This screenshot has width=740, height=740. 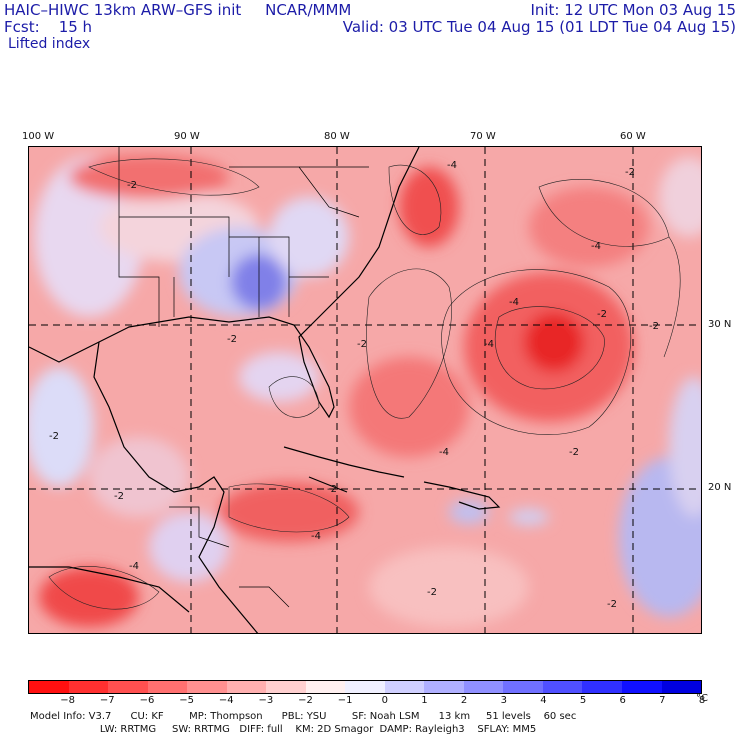 What do you see at coordinates (107, 700) in the screenshot?
I see `color-scale-label: −7` at bounding box center [107, 700].